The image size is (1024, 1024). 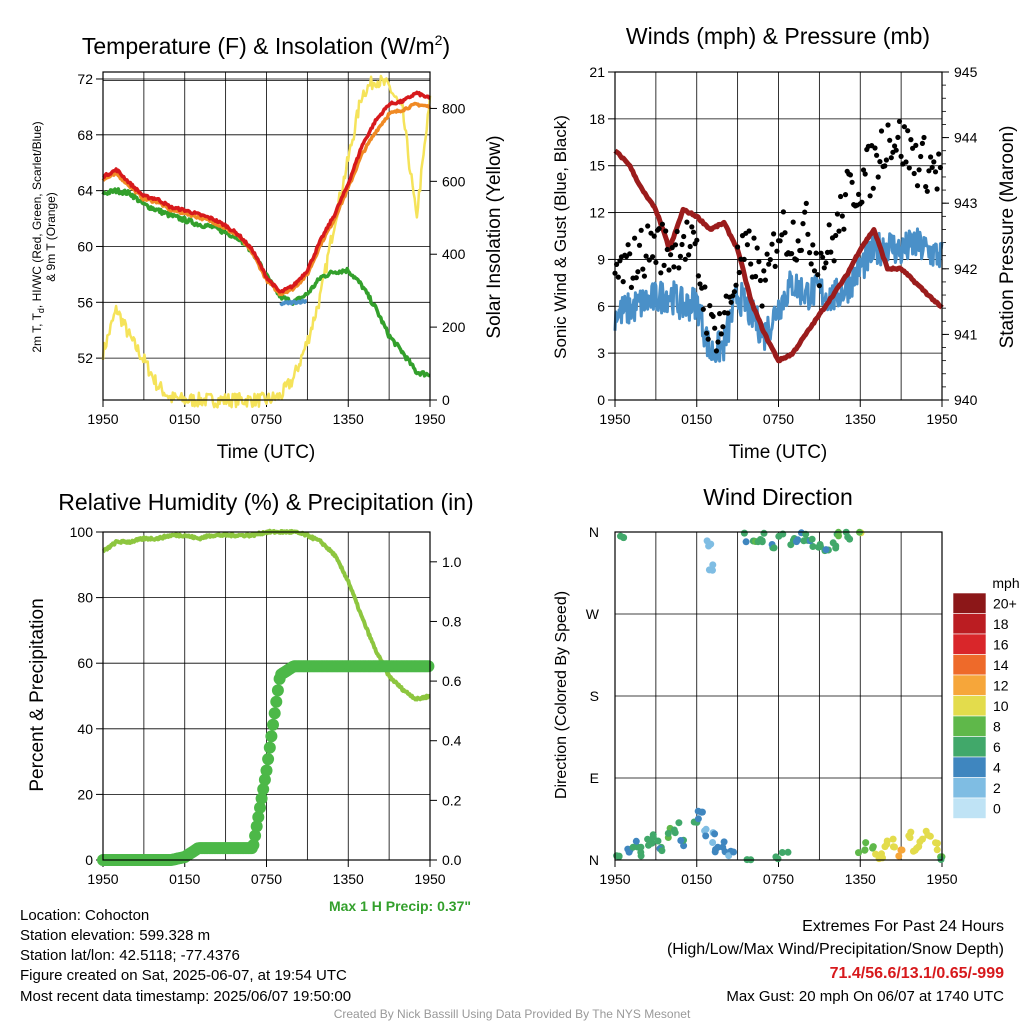 I want to click on legend-label: 0, so click(x=997, y=808).